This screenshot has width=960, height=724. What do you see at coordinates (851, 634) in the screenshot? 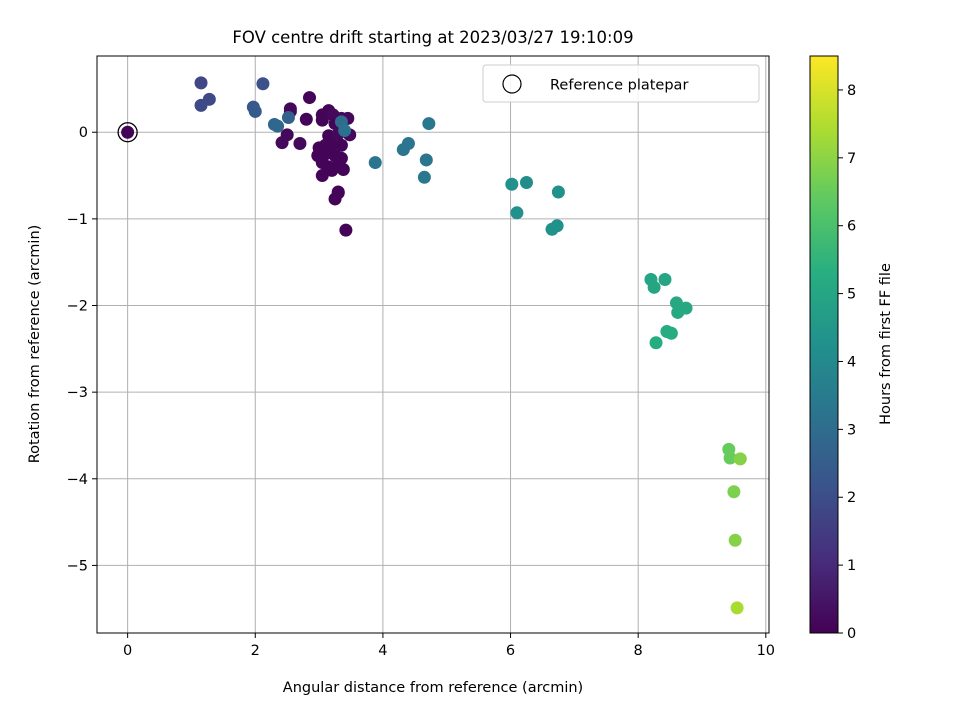
I see `colorbar-tick-label: 0` at bounding box center [851, 634].